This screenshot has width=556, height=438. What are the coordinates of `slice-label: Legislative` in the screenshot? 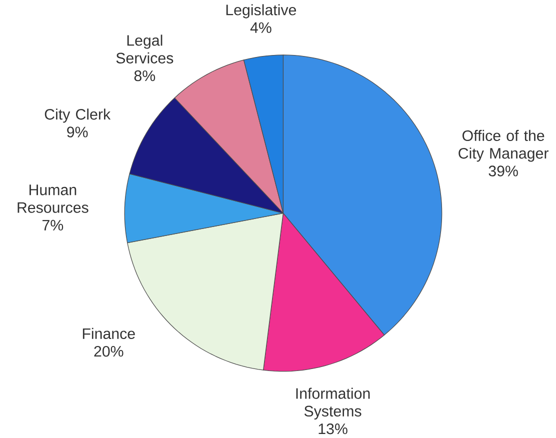 It's located at (261, 11).